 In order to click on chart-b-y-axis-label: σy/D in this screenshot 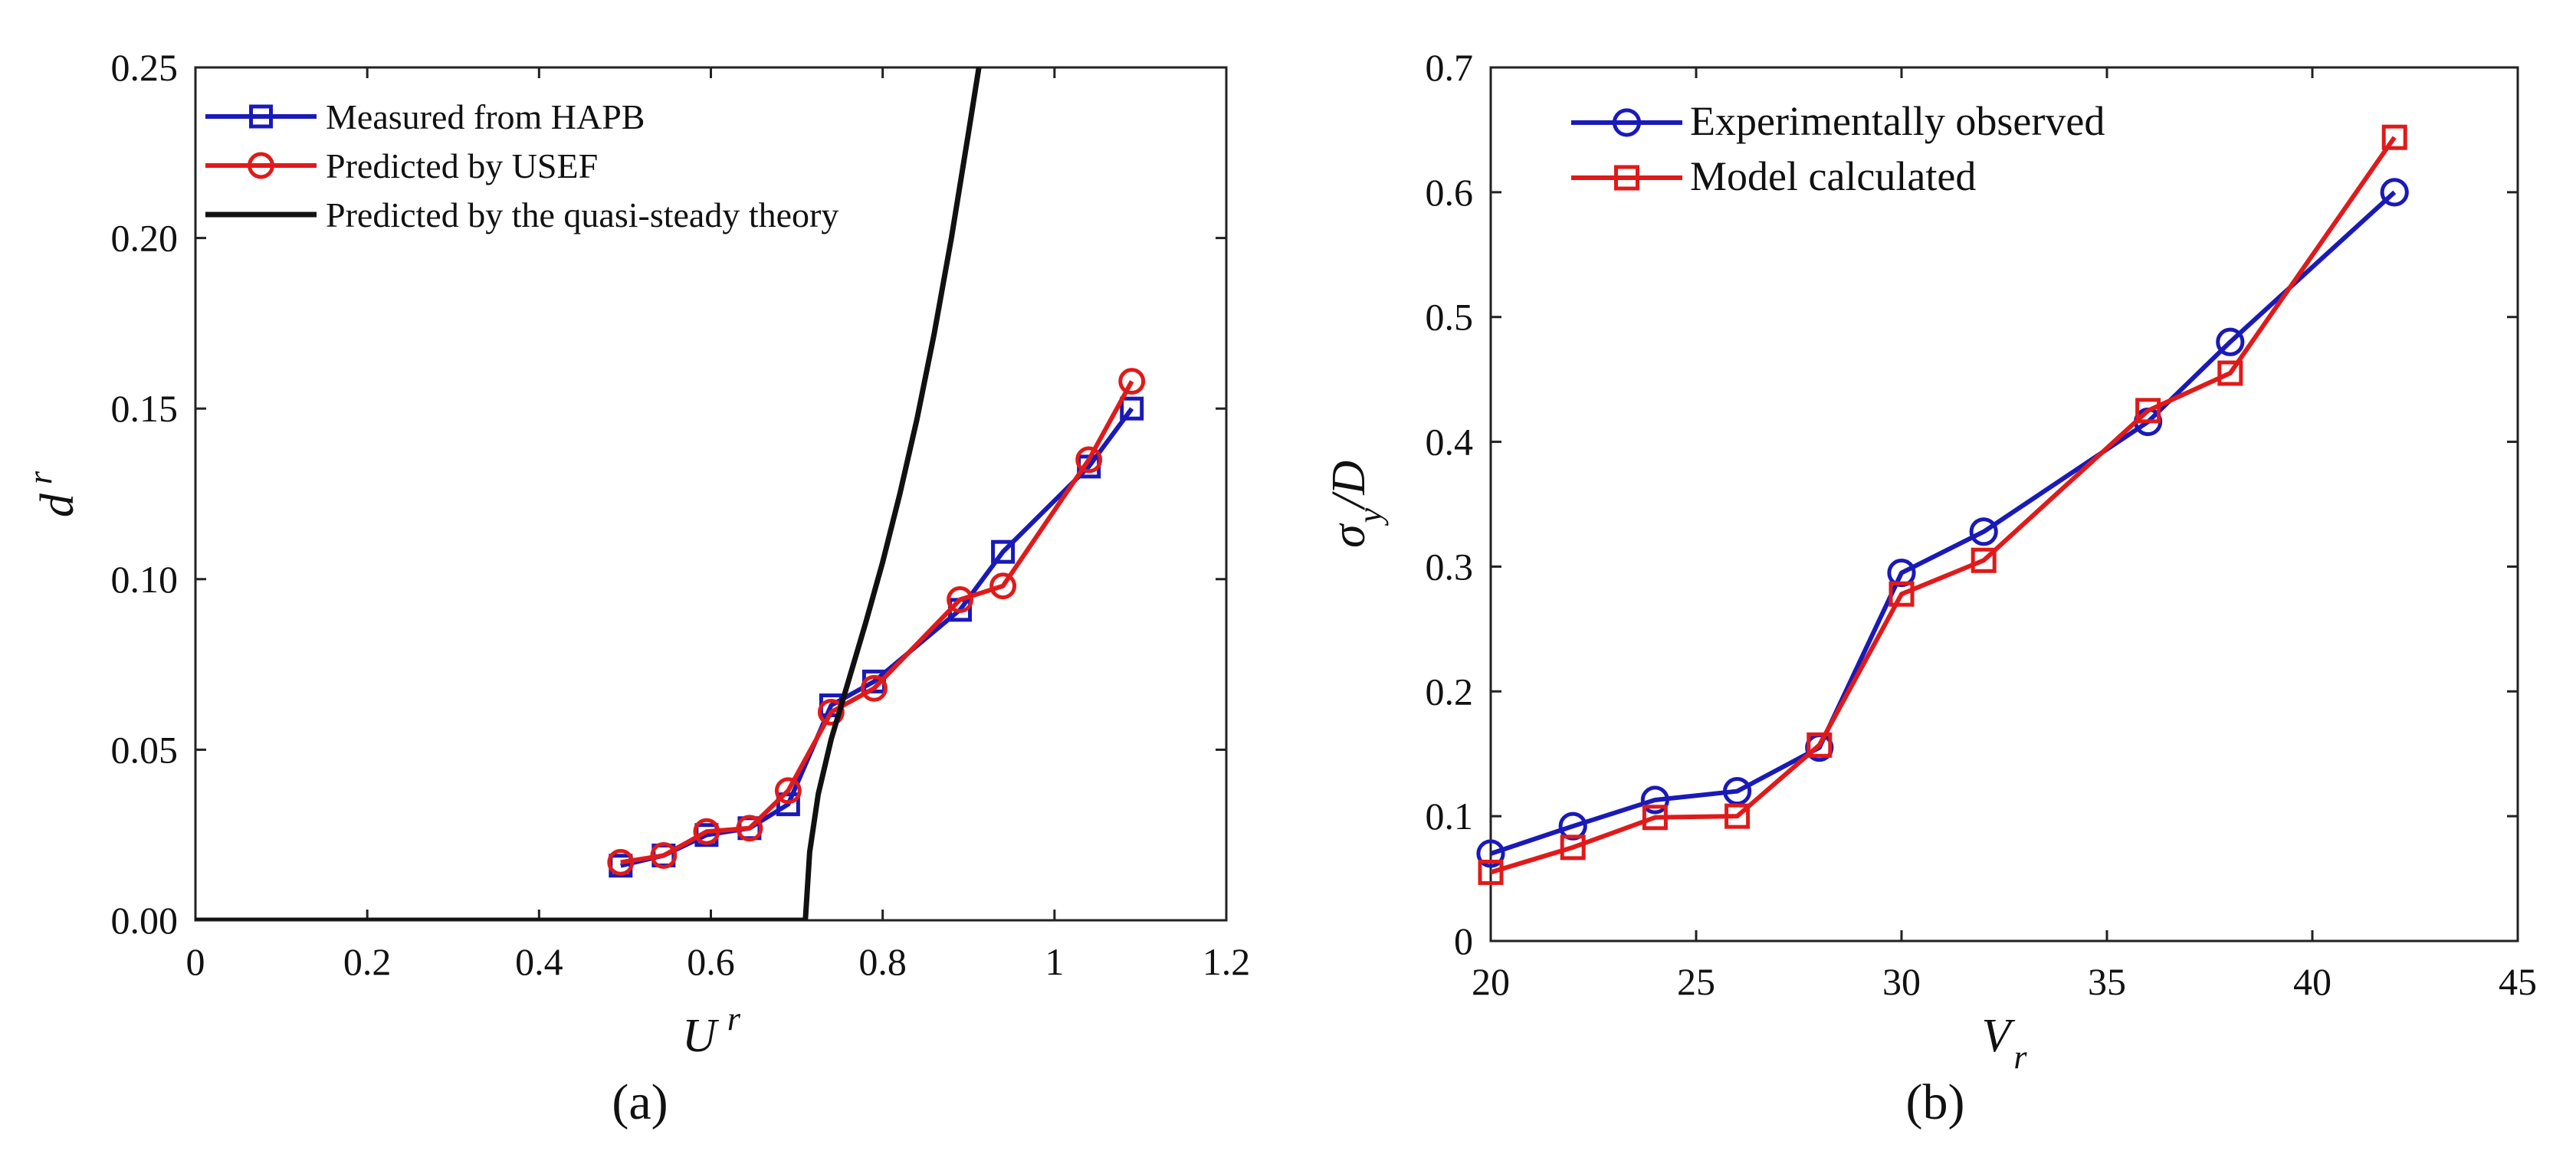, I will do `click(1356, 505)`.